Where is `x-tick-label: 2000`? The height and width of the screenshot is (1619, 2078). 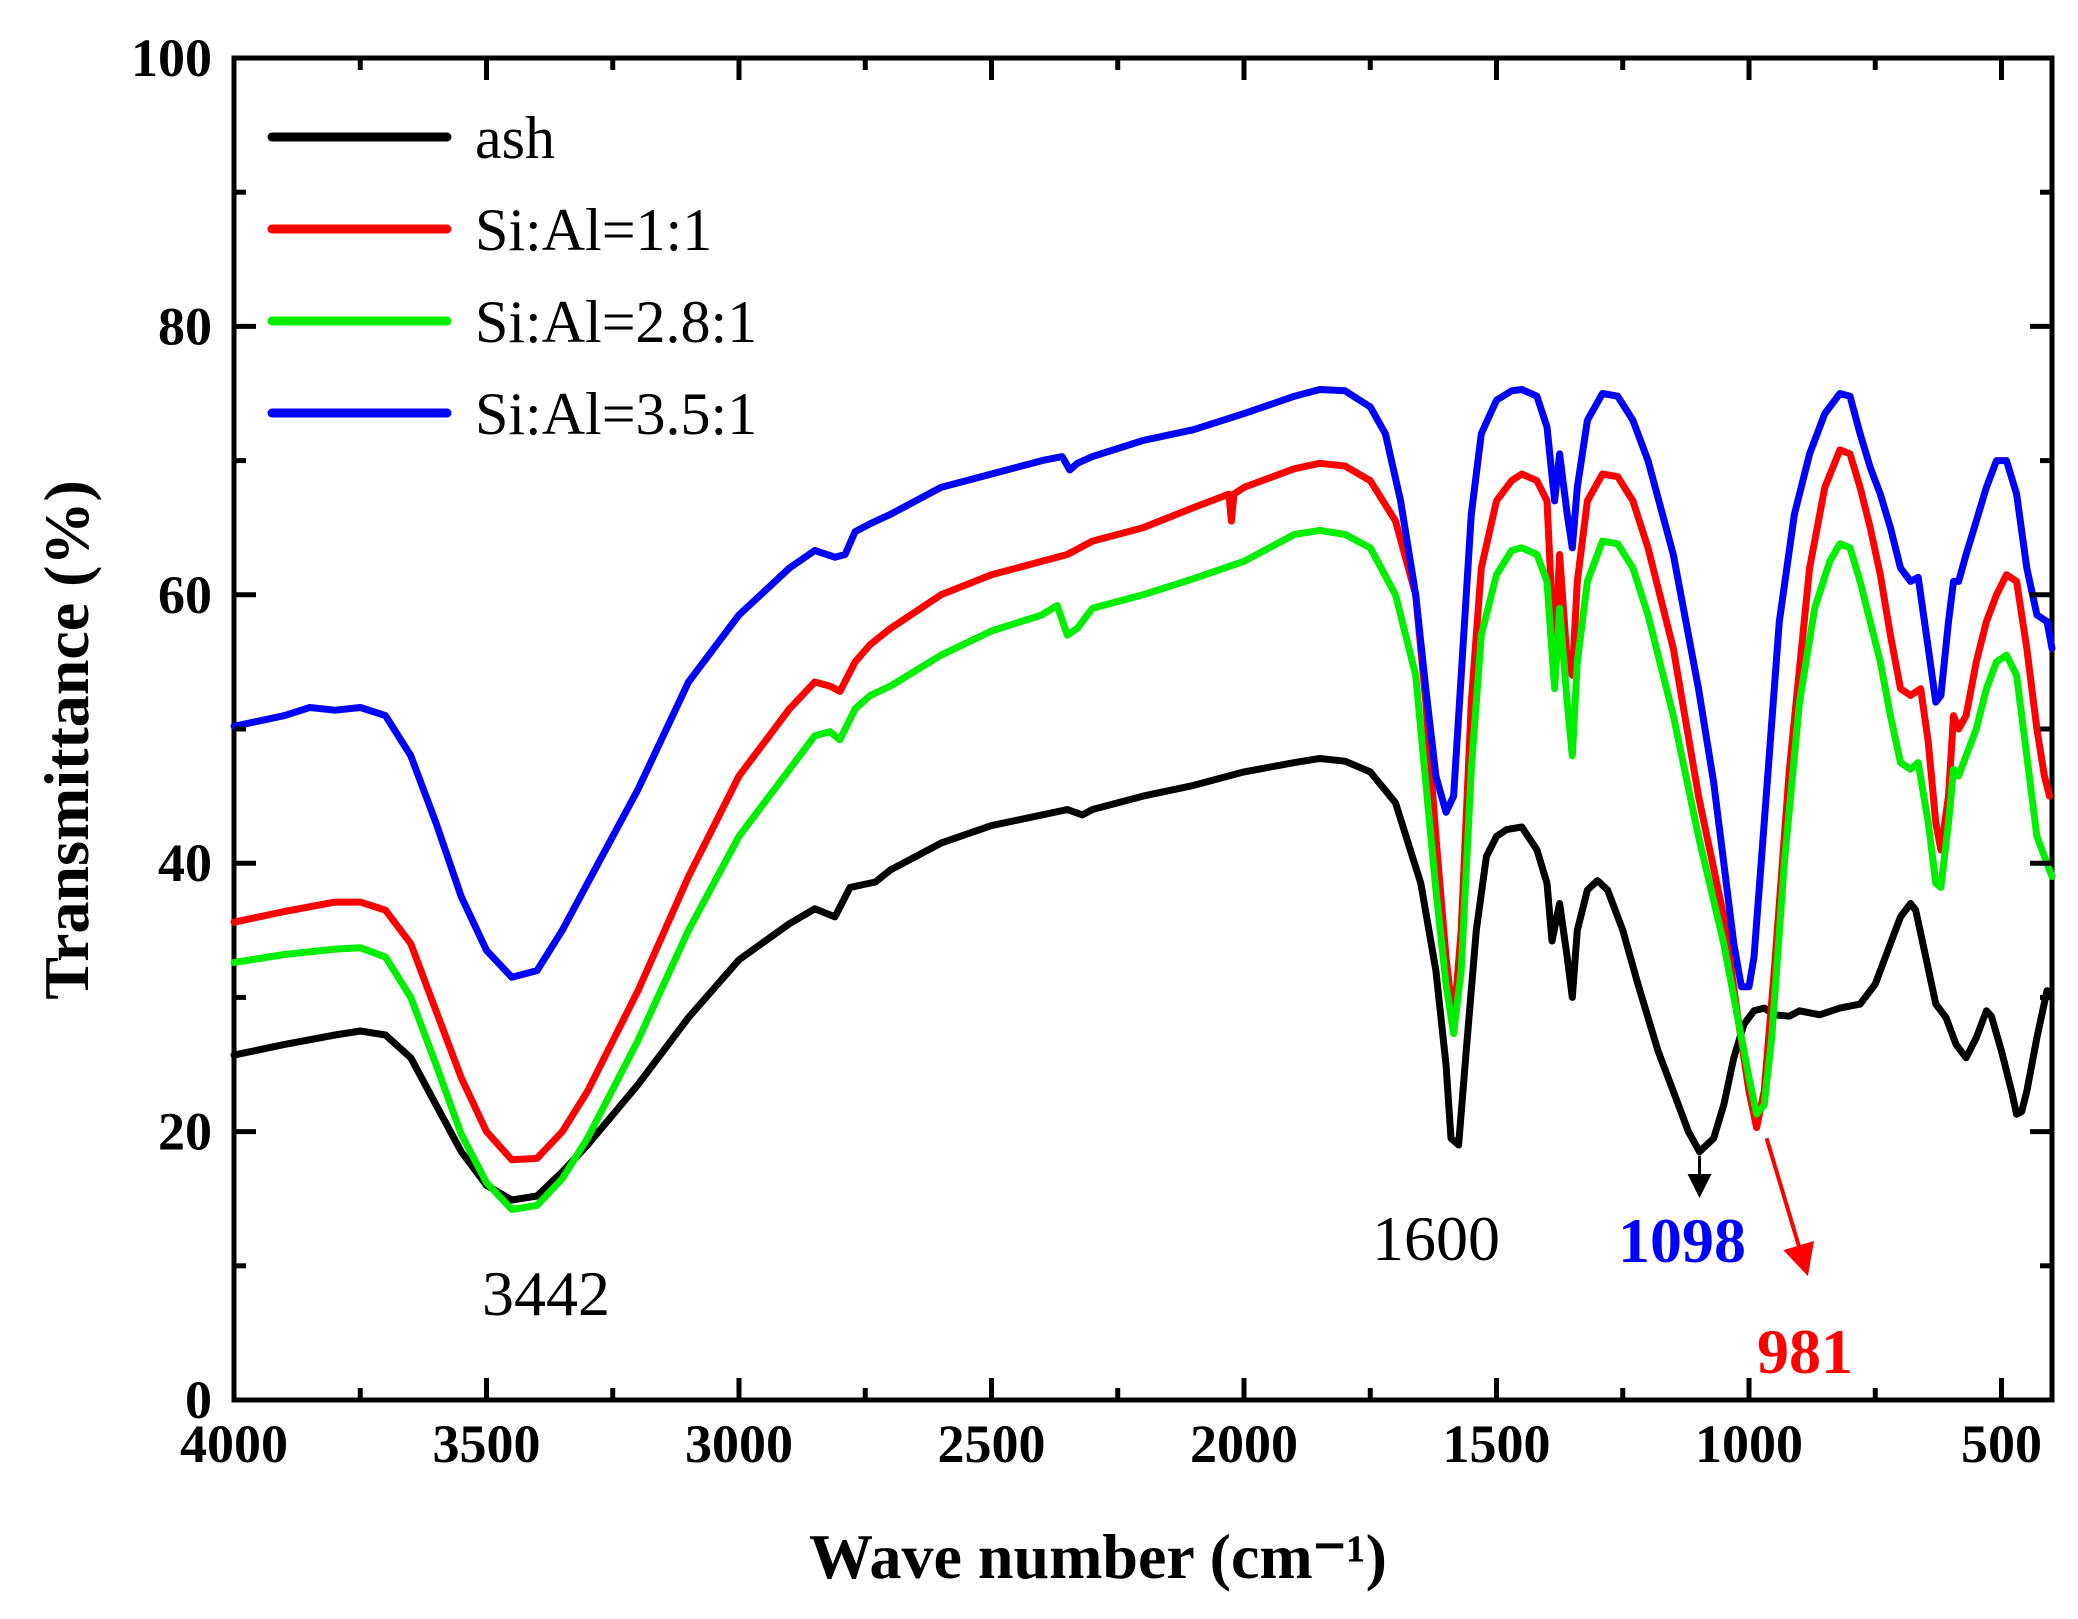 x-tick-label: 2000 is located at coordinates (1244, 1444).